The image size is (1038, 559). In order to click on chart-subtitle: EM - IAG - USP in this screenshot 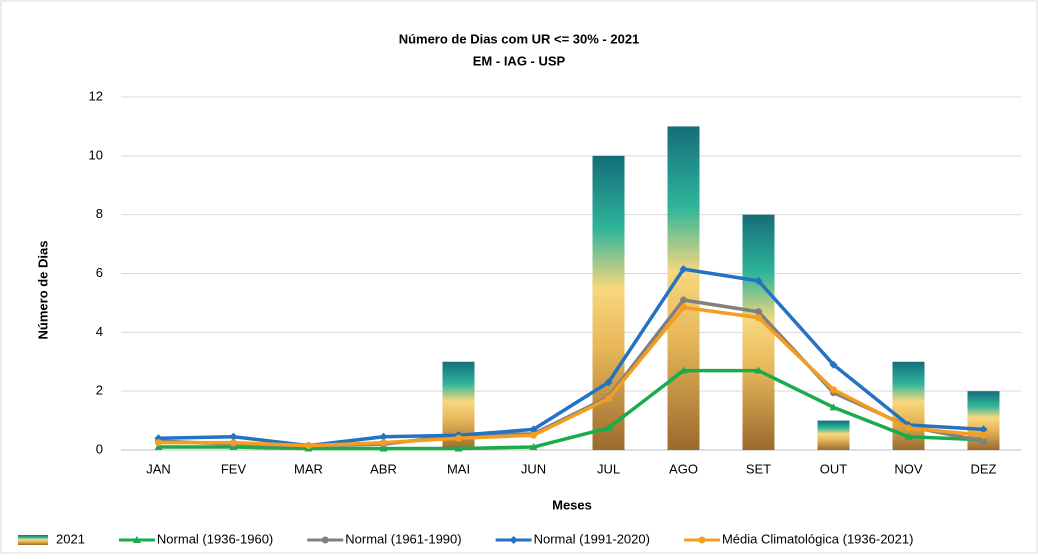, I will do `click(519, 60)`.